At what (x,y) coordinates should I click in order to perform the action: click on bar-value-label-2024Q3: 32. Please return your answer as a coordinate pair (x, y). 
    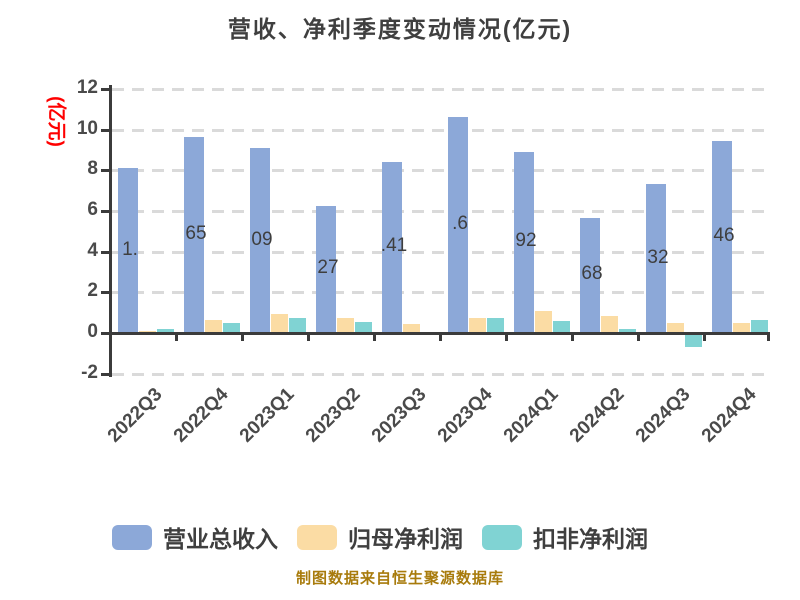
    Looking at the image, I should click on (658, 257).